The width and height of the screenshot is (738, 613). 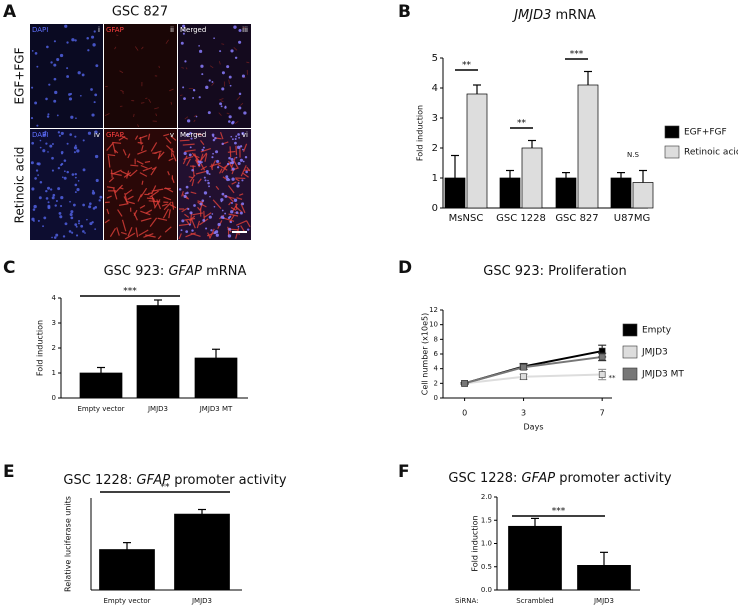 I want to click on legend-label: EGF+FGF, so click(x=705, y=133).